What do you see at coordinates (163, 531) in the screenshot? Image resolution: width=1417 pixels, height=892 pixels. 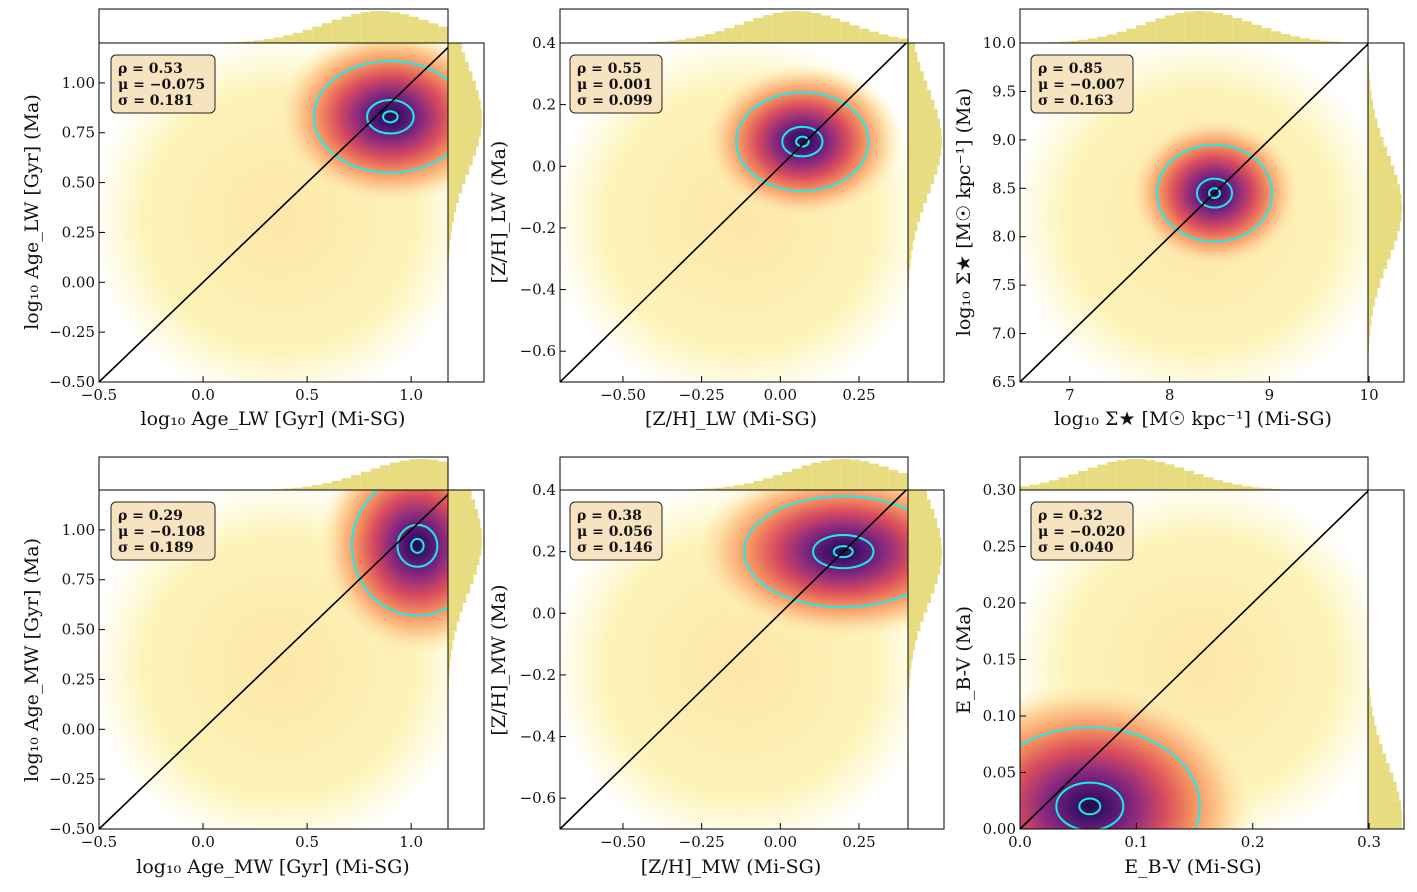 I see `panel-age-mw-stats-box: ρ = 0.29 μ = −0.108 σ = 0.189` at bounding box center [163, 531].